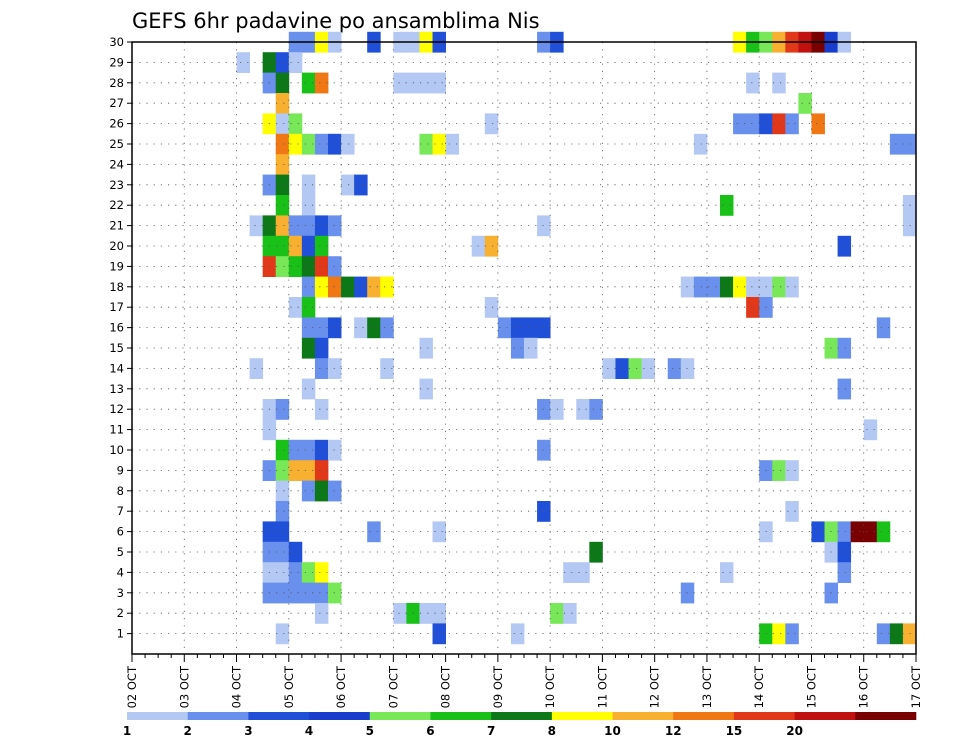 The width and height of the screenshot is (960, 742). Describe the element at coordinates (120, 613) in the screenshot. I see `y-tick-label: 2` at that location.